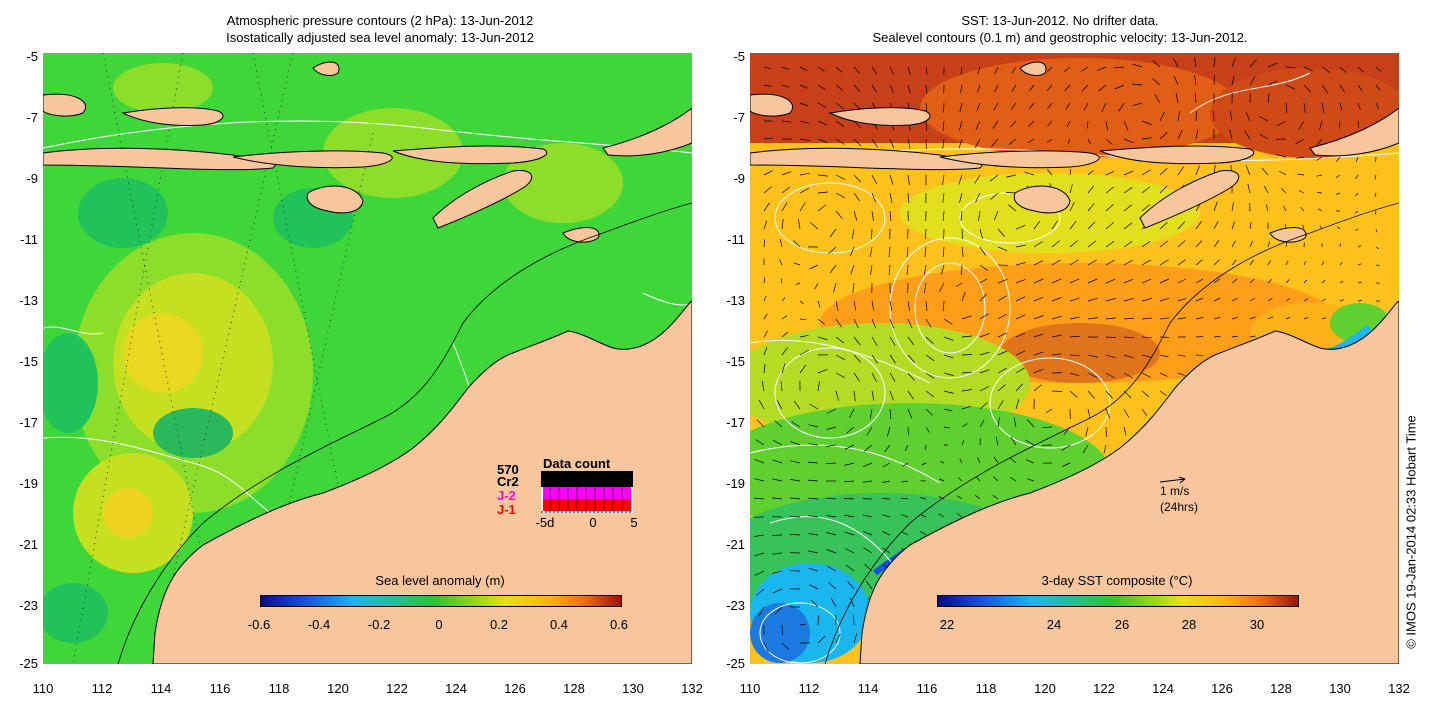 Image resolution: width=1440 pixels, height=710 pixels. What do you see at coordinates (735, 483) in the screenshot?
I see `lat-tick: -19` at bounding box center [735, 483].